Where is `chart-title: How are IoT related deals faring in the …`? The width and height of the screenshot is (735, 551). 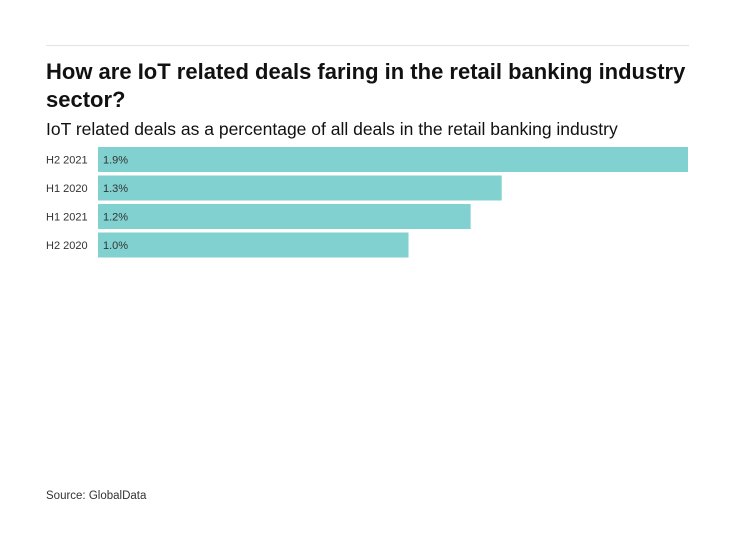 chart-title: How are IoT related deals faring in the … is located at coordinates (366, 85).